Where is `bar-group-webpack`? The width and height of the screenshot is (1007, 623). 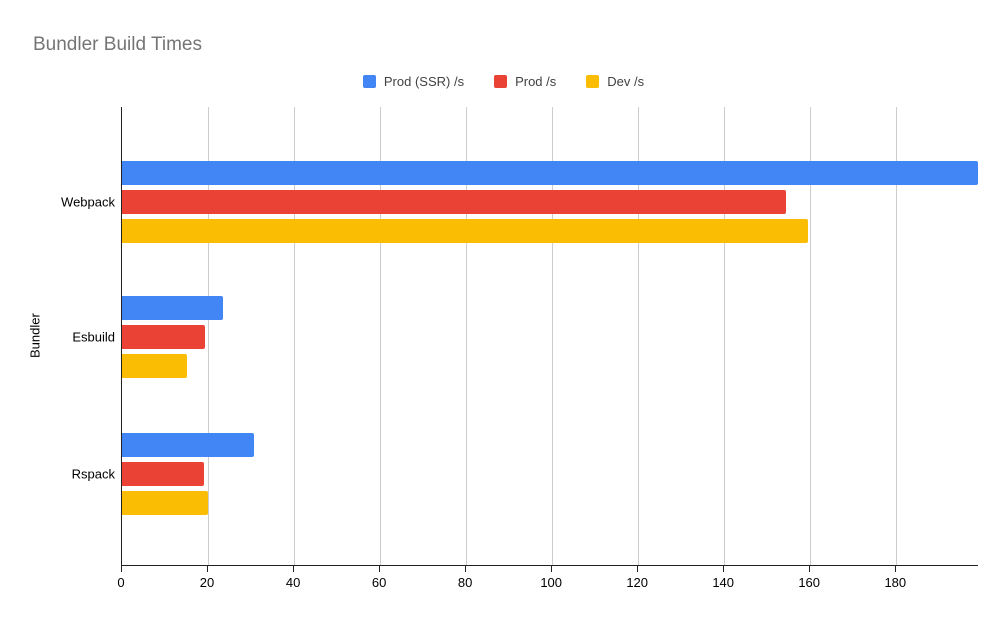
bar-group-webpack is located at coordinates (550, 204).